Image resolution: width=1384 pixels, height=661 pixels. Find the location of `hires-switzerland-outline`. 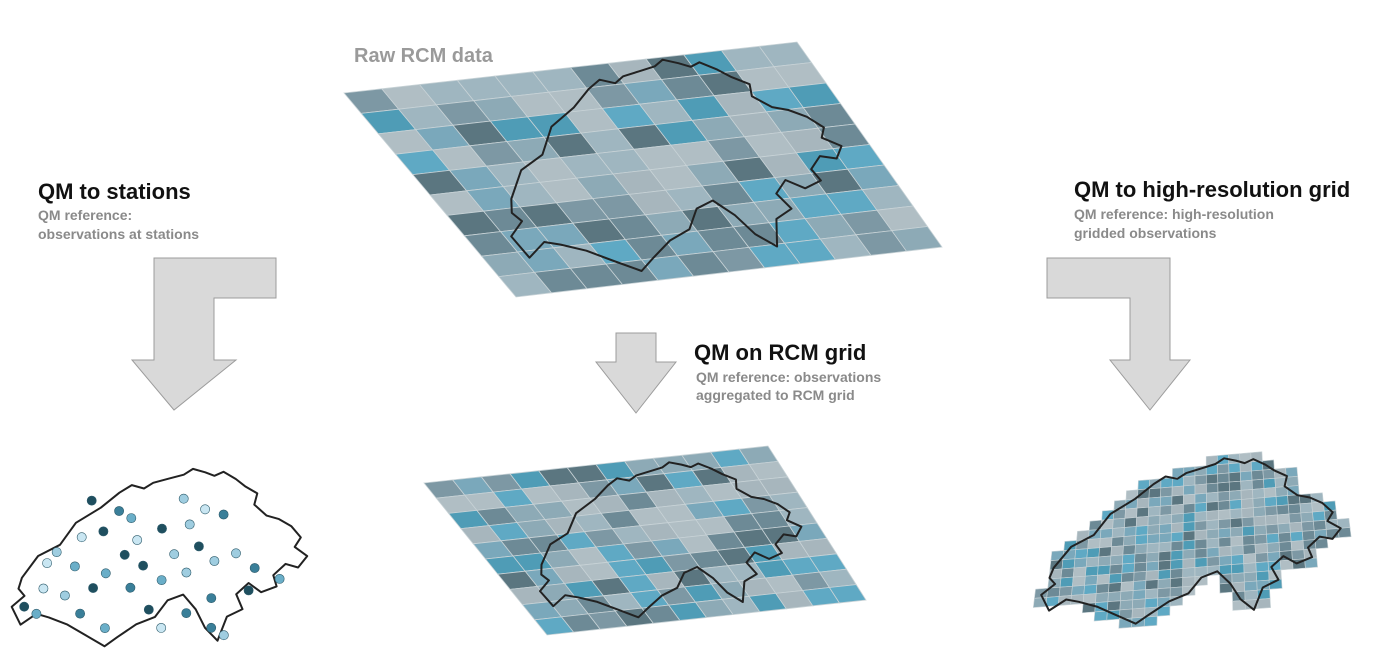

hires-switzerland-outline is located at coordinates (1191, 541).